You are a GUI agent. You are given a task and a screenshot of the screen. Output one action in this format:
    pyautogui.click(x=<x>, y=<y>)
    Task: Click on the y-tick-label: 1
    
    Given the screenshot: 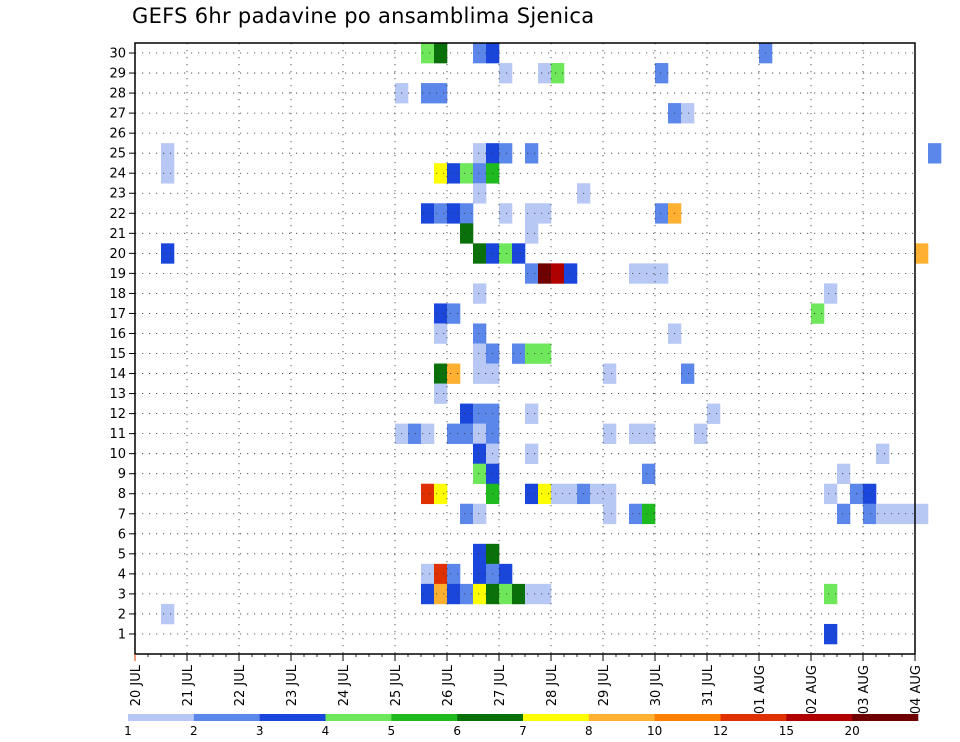 What is the action you would take?
    pyautogui.click(x=122, y=634)
    